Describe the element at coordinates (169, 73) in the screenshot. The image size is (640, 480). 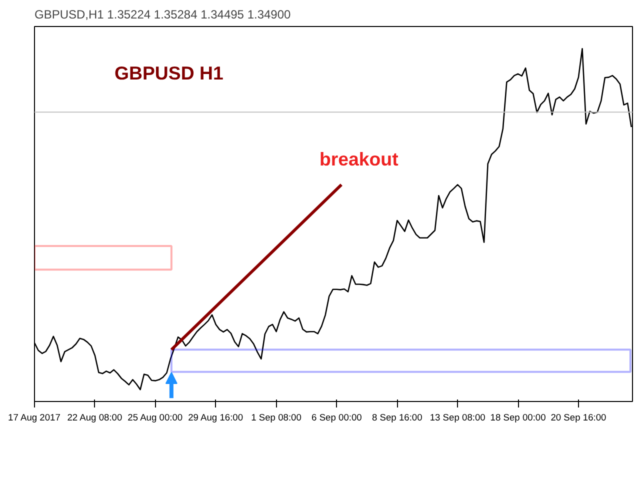
I see `annotation: GBPUSD H1` at that location.